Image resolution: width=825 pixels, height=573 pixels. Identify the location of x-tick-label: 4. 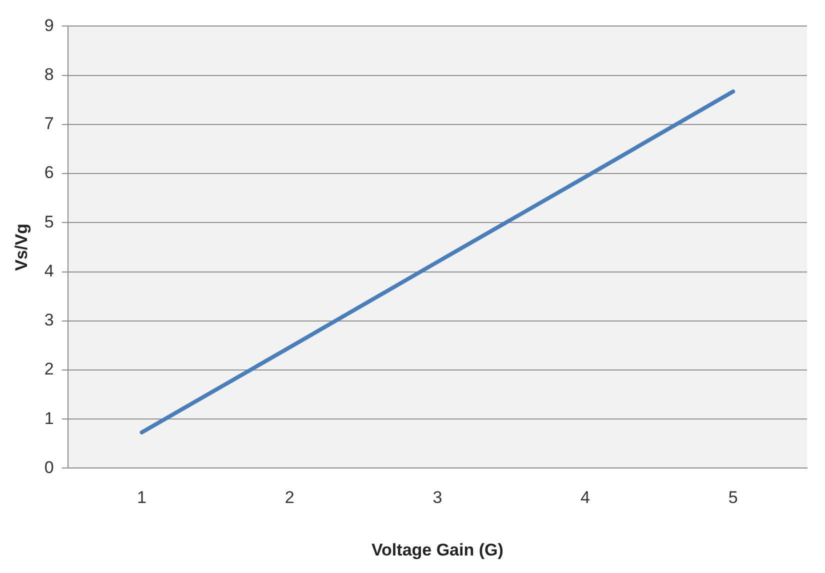
(585, 498).